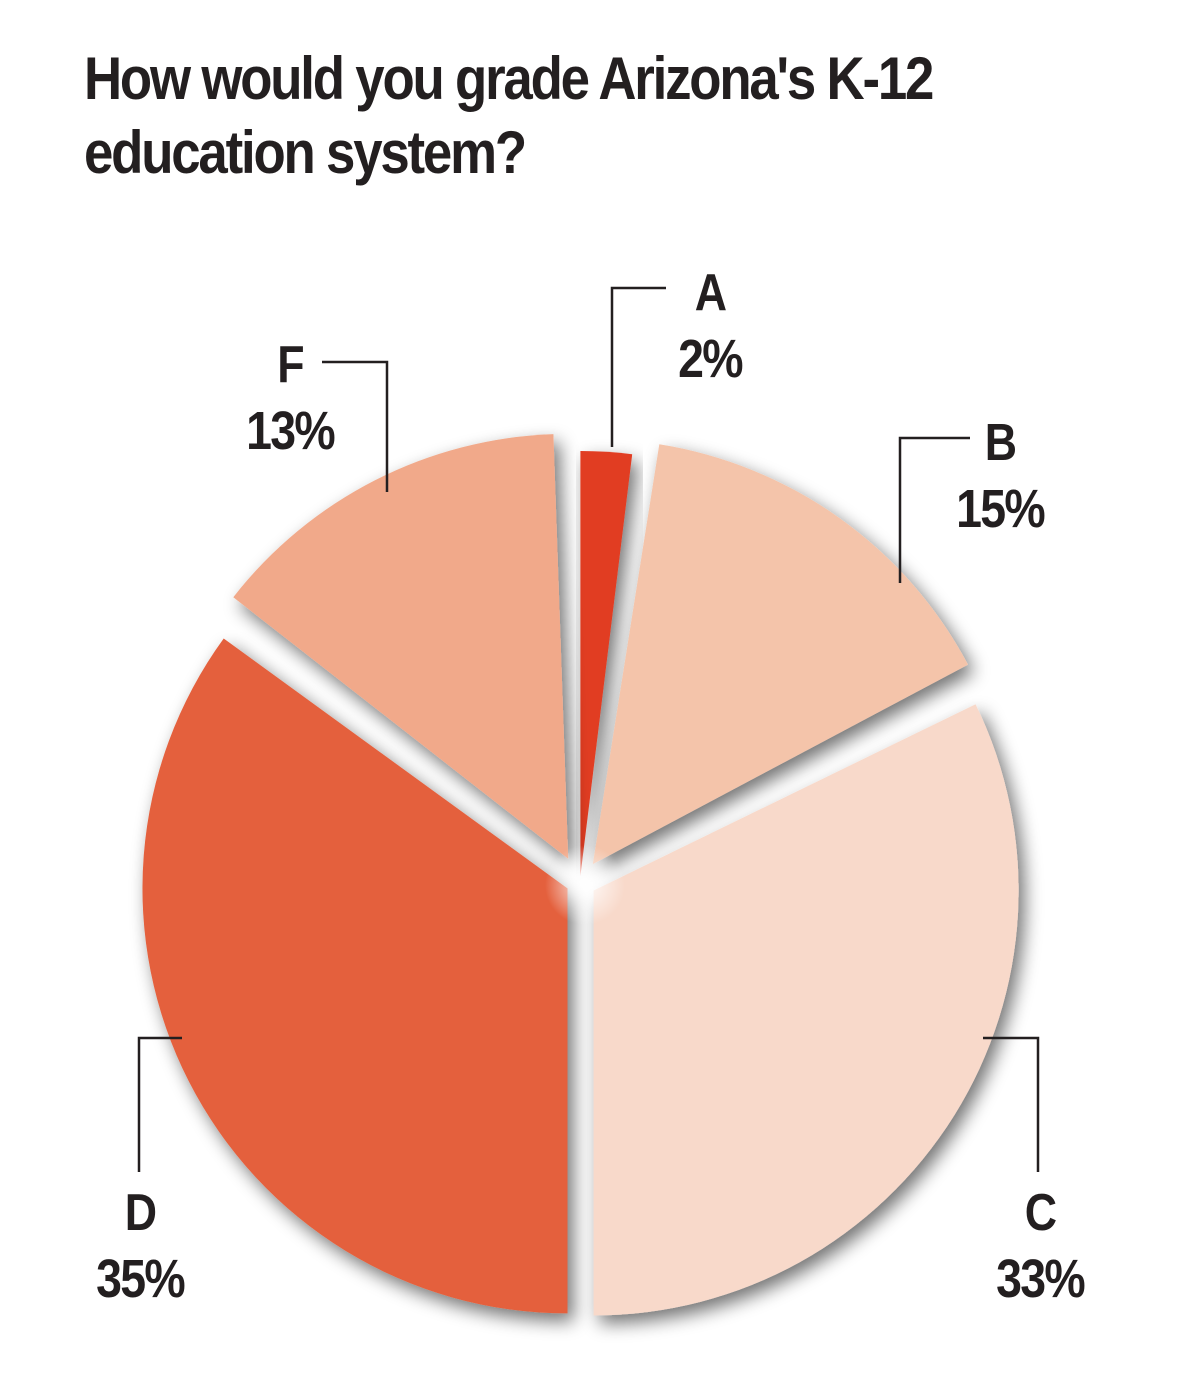 The width and height of the screenshot is (1200, 1380). I want to click on label-b: B 15%, so click(999, 478).